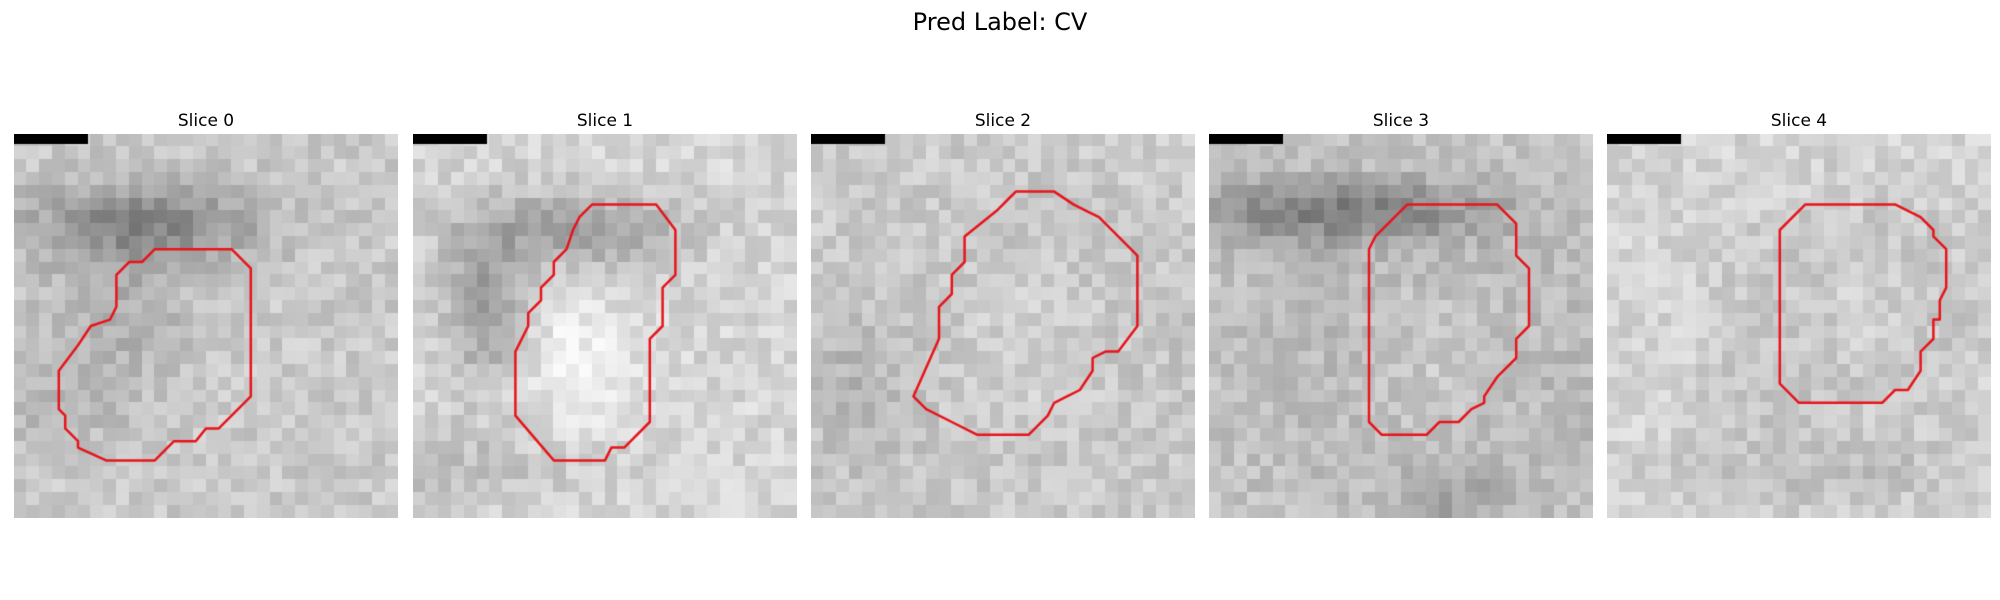  I want to click on slice-panel-4: Slice 4, so click(1799, 313).